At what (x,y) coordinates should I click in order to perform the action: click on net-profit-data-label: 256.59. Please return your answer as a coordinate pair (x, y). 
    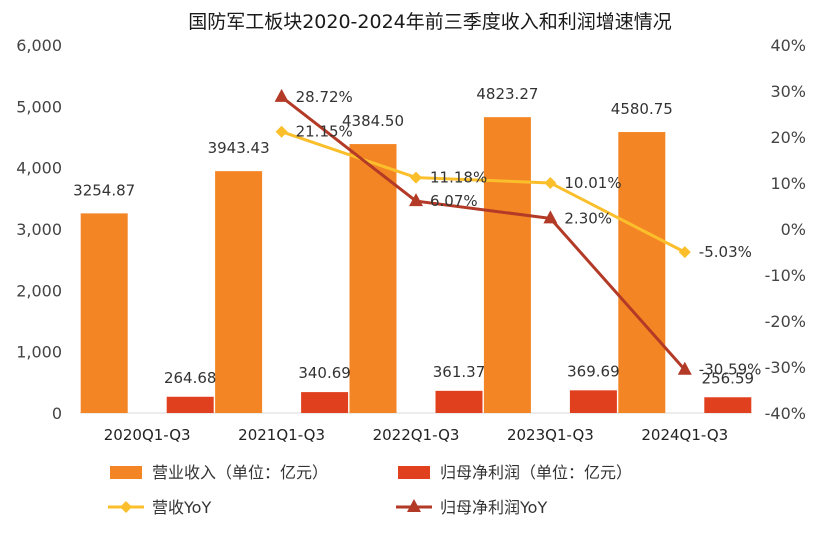
    Looking at the image, I should click on (728, 378).